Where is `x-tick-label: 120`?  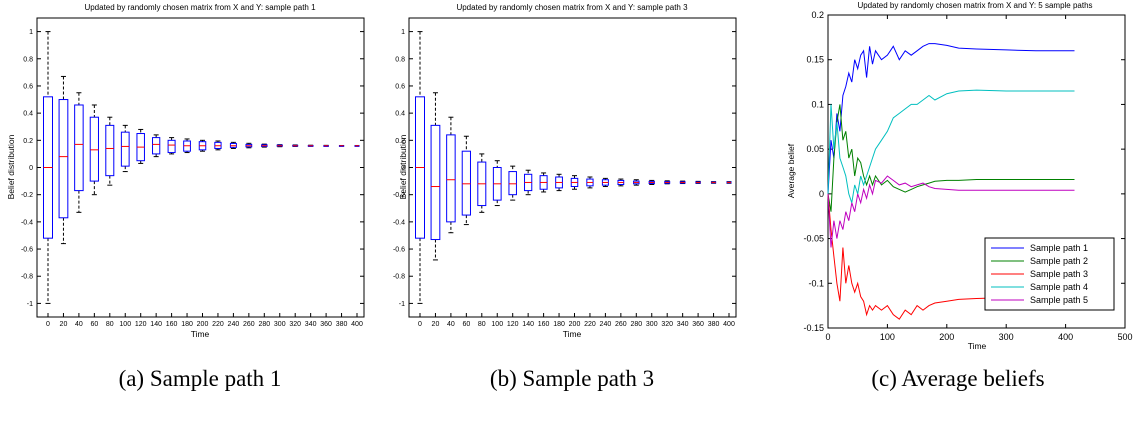
x-tick-label: 120 is located at coordinates (513, 324).